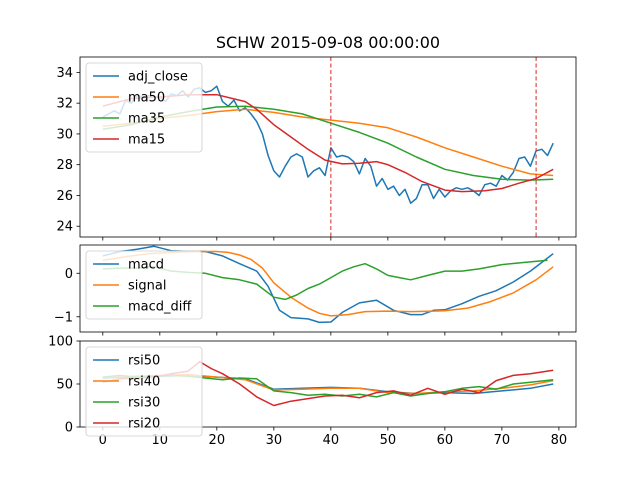 The image size is (640, 480). Describe the element at coordinates (274, 440) in the screenshot. I see `rsi-xtick-label: 30` at that location.